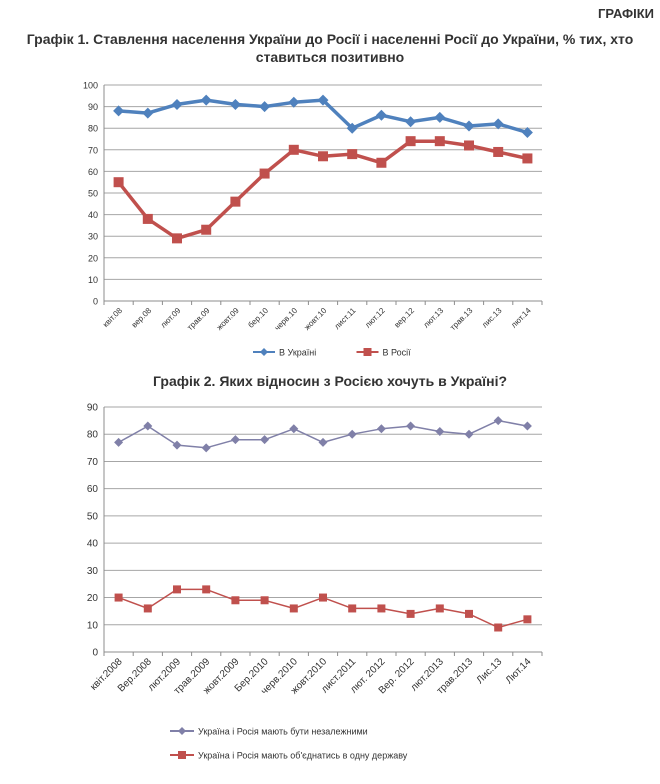 This screenshot has width=660, height=784. What do you see at coordinates (93, 544) in the screenshot?
I see `chart-2-y-tick-label: 40` at bounding box center [93, 544].